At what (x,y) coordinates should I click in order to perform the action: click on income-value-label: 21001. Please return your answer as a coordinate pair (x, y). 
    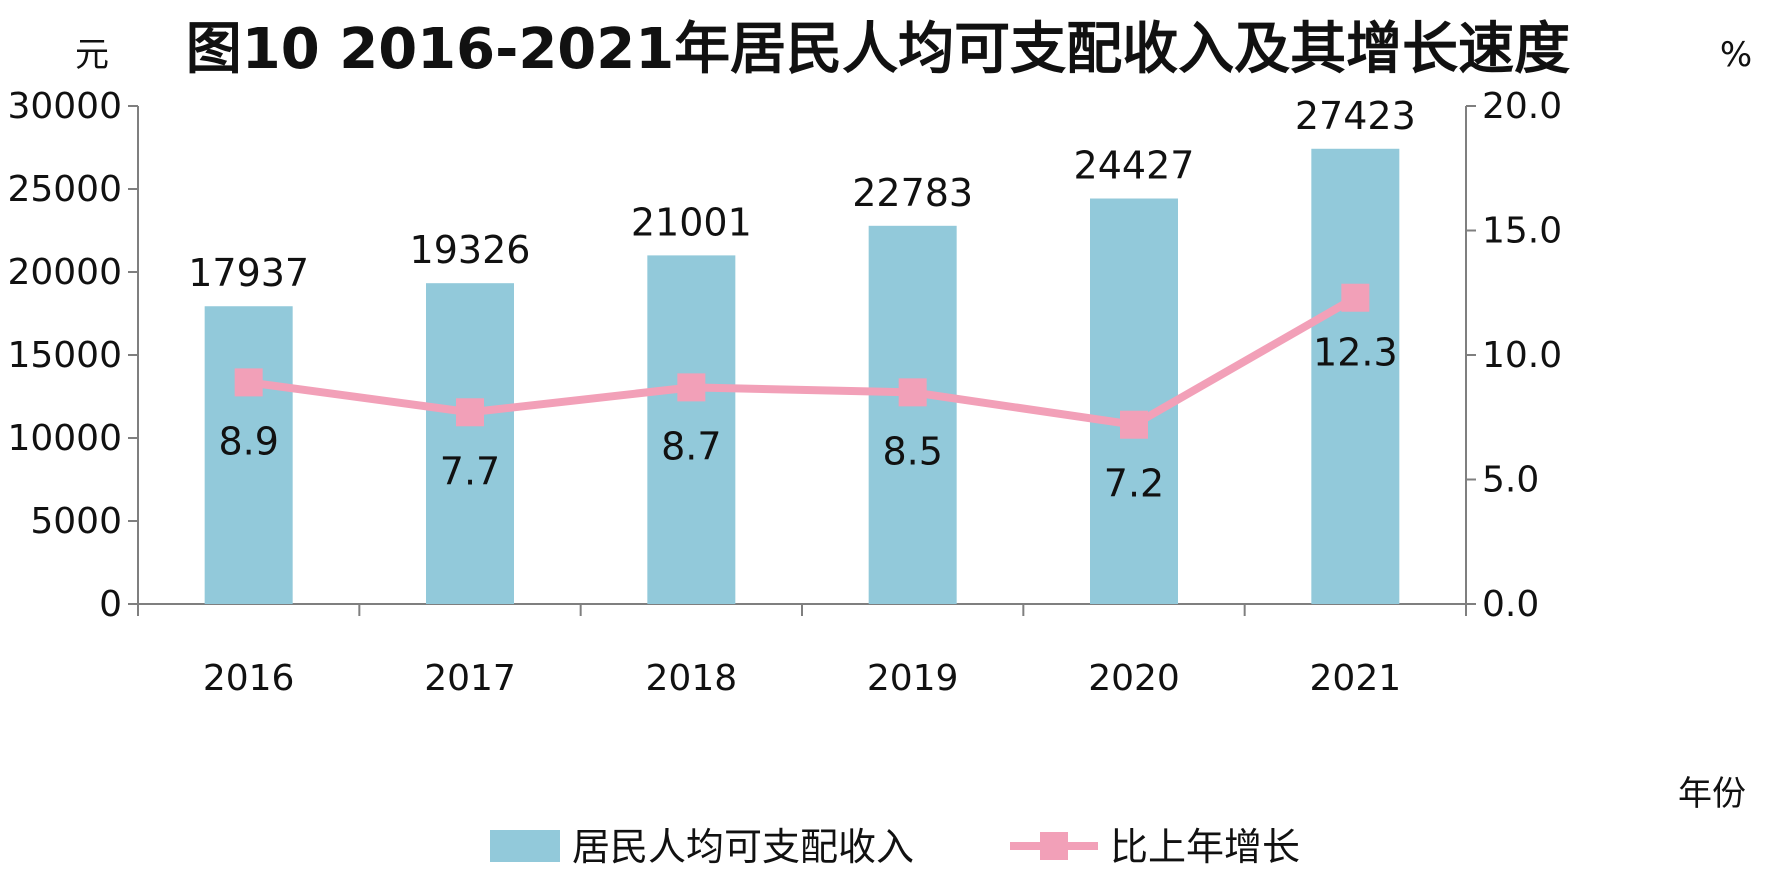
    Looking at the image, I should click on (691, 222).